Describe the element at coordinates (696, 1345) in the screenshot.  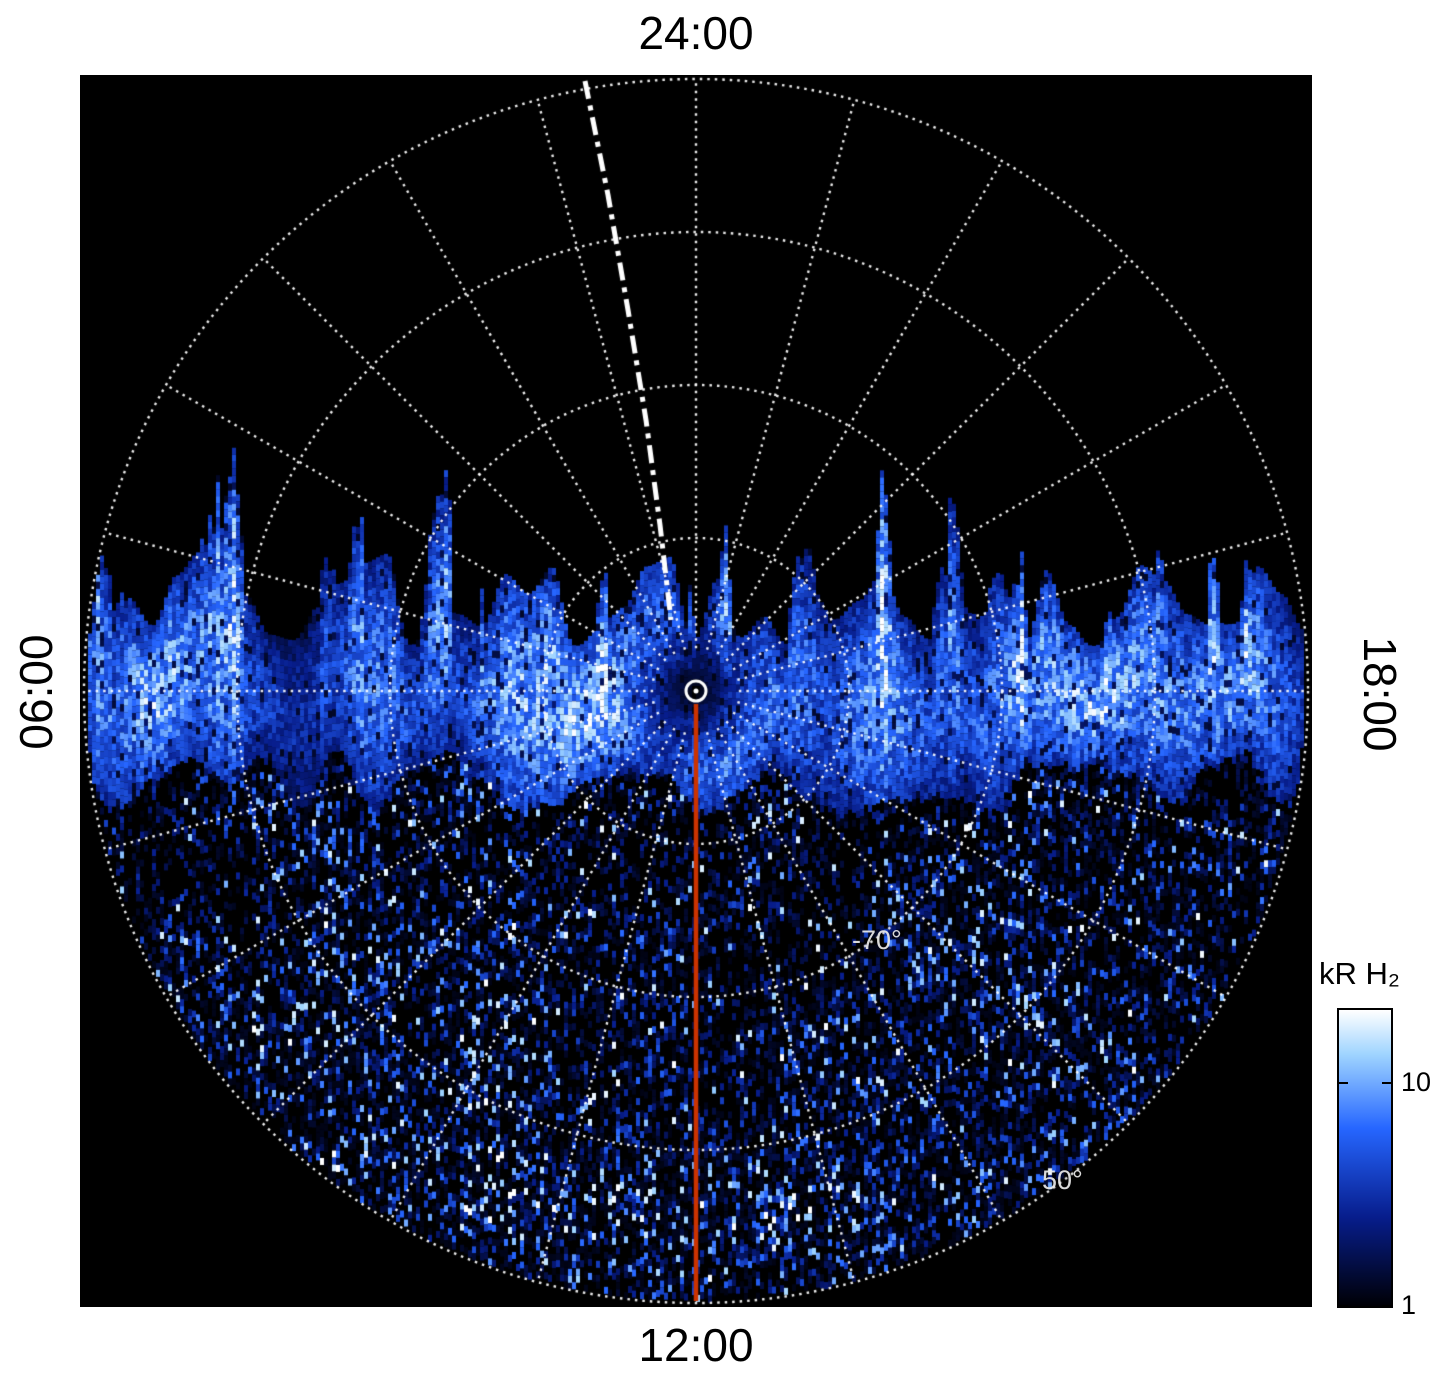
I see `time-label-1200: 12:00` at that location.